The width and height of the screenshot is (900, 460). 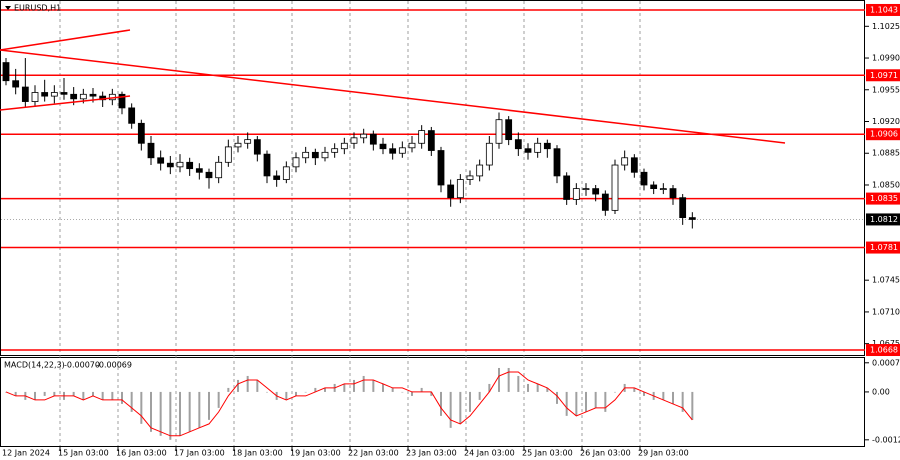 What do you see at coordinates (34, 365) in the screenshot?
I see `macd-title: MACD(14,22,3)` at bounding box center [34, 365].